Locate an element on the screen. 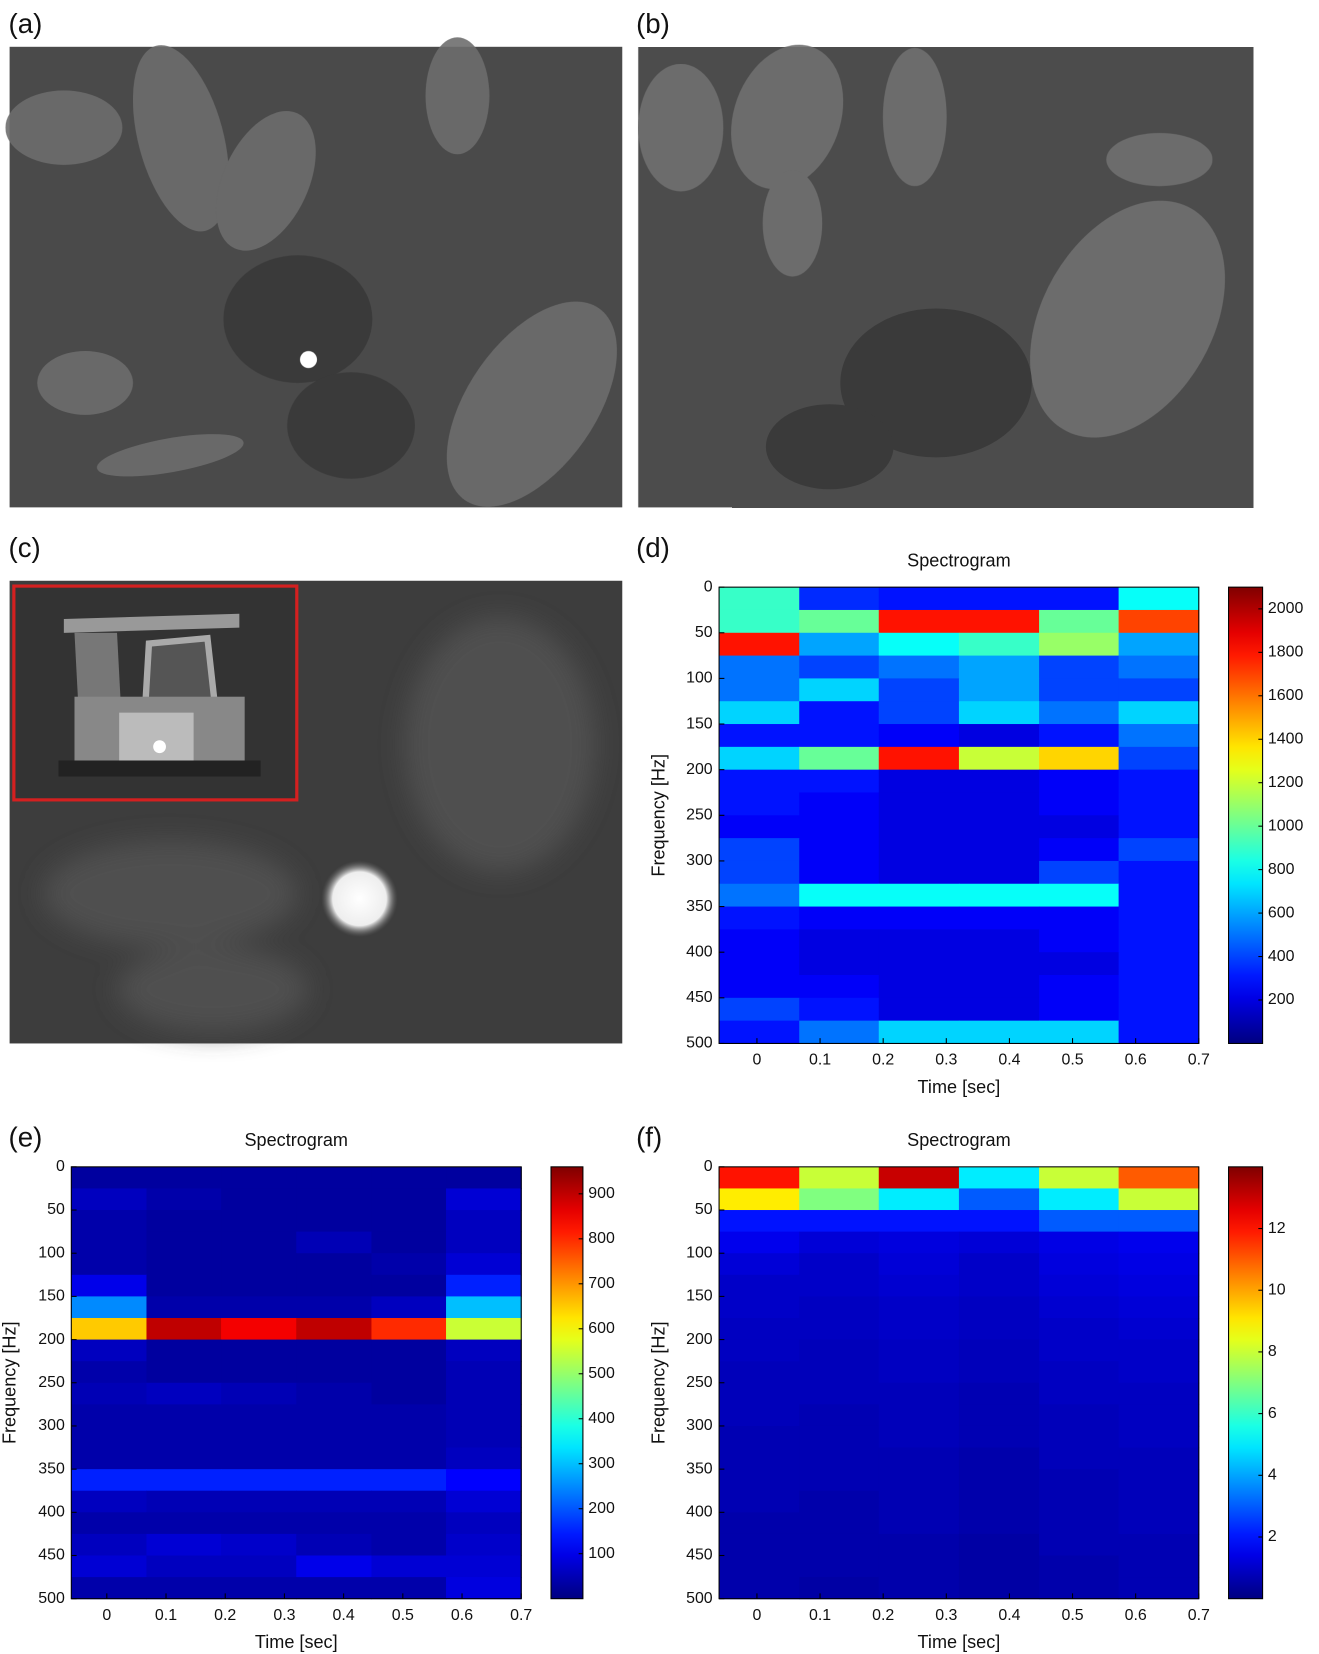 The image size is (1319, 1654). chart-title: Spectrogram is located at coordinates (958, 560).